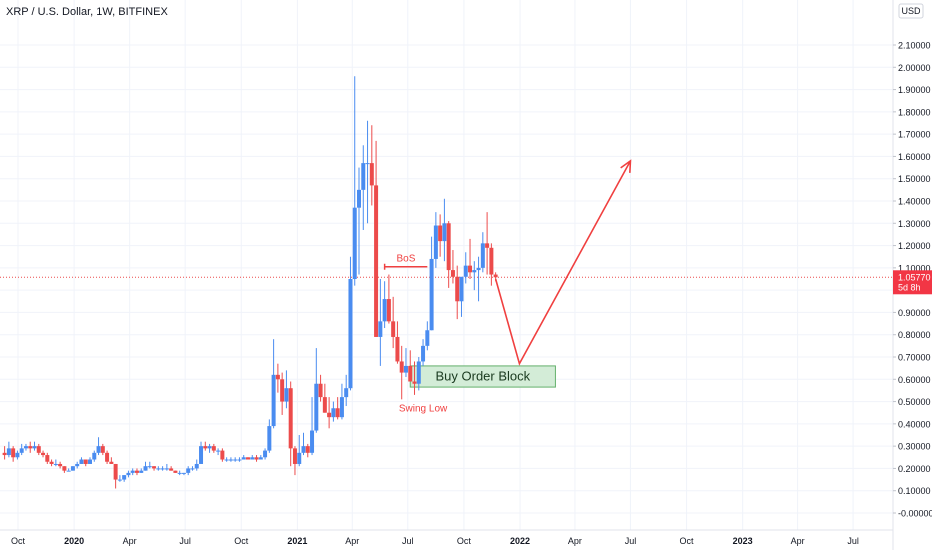 The height and width of the screenshot is (555, 932). What do you see at coordinates (423, 409) in the screenshot?
I see `swing-low-label: Swing Low` at bounding box center [423, 409].